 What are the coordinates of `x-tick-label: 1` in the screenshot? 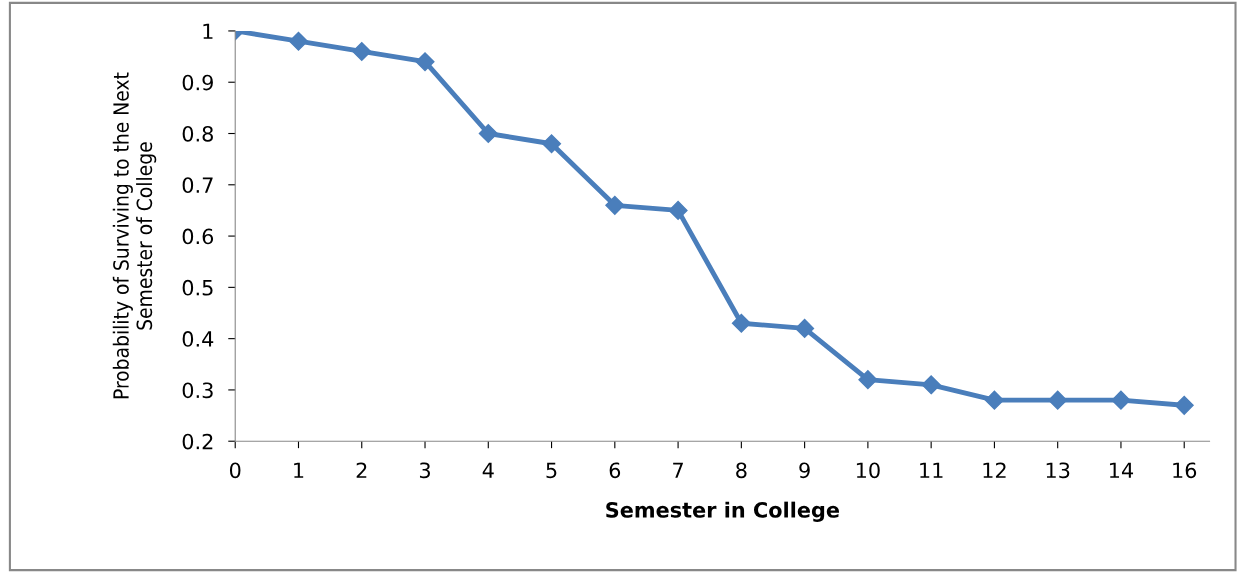 It's located at (299, 470).